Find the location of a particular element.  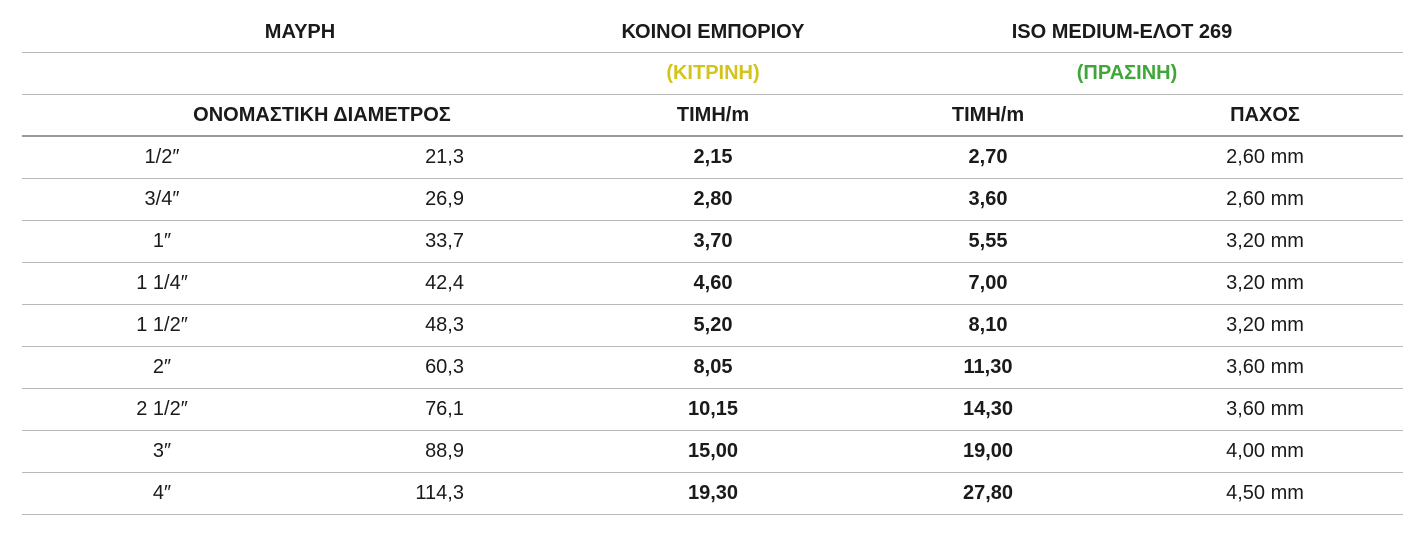

table-row: 2″ 60,3 8,05 11,30 3,60 mm is located at coordinates (712, 368).